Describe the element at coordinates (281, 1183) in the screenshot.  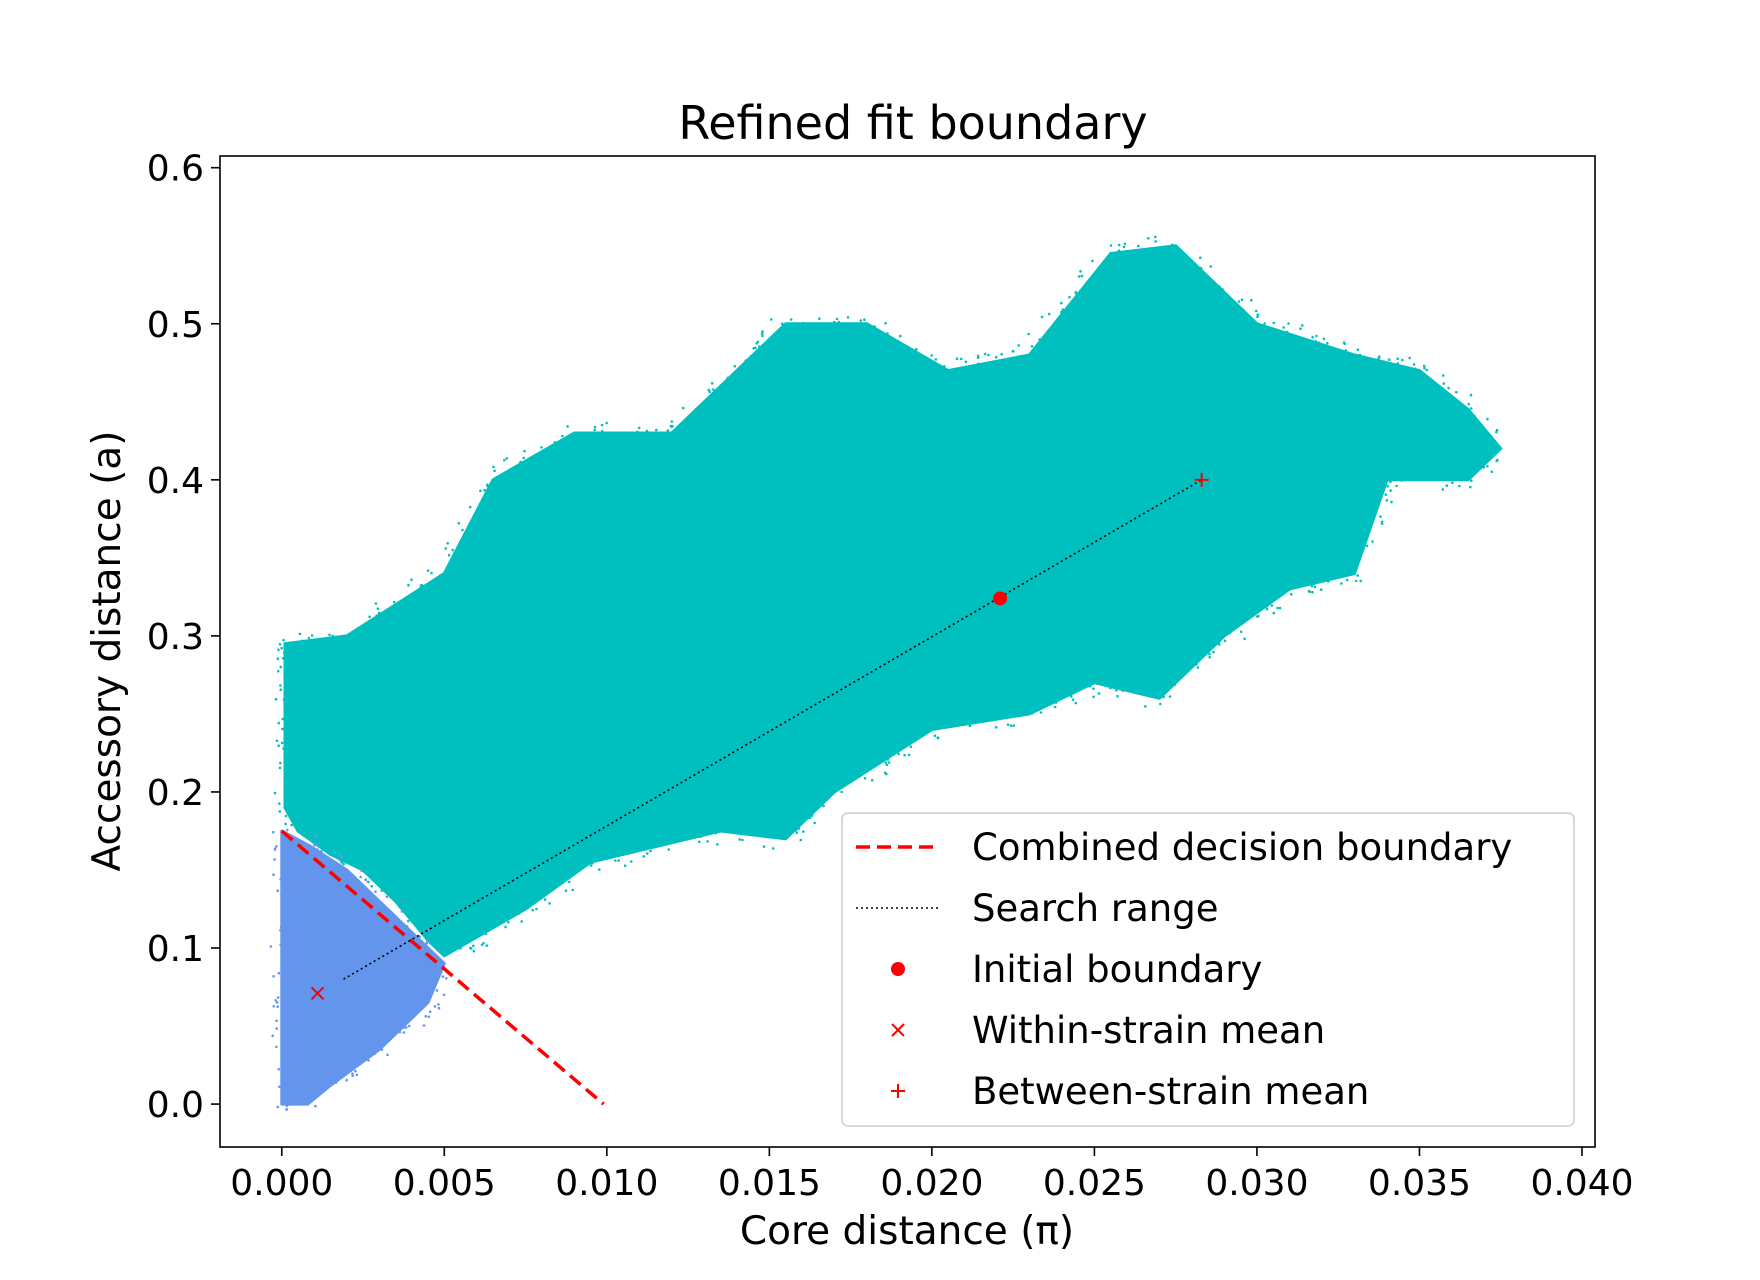
I see `x-tick-label: 0.000` at that location.